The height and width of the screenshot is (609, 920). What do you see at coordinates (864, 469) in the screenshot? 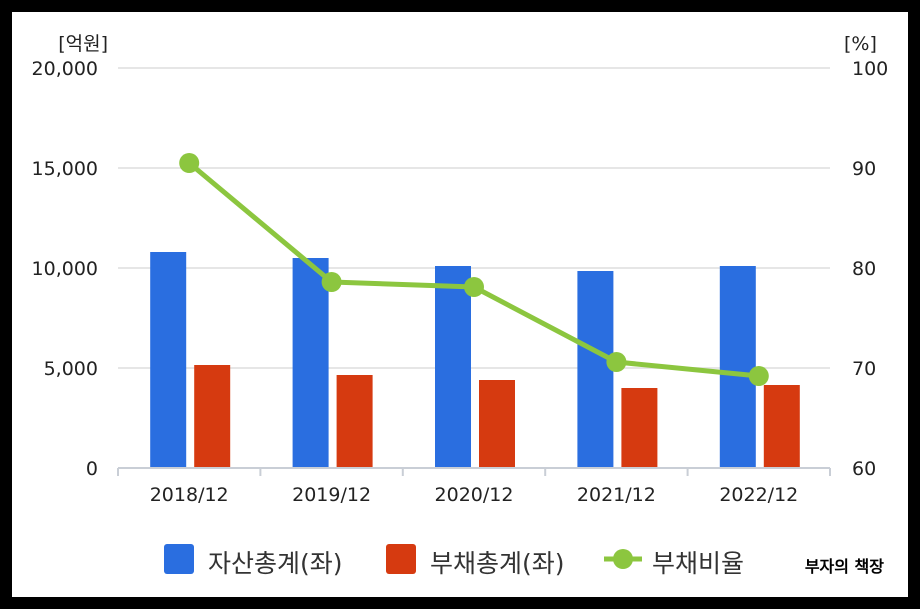
I see `right-tick-label: 60` at bounding box center [864, 469].